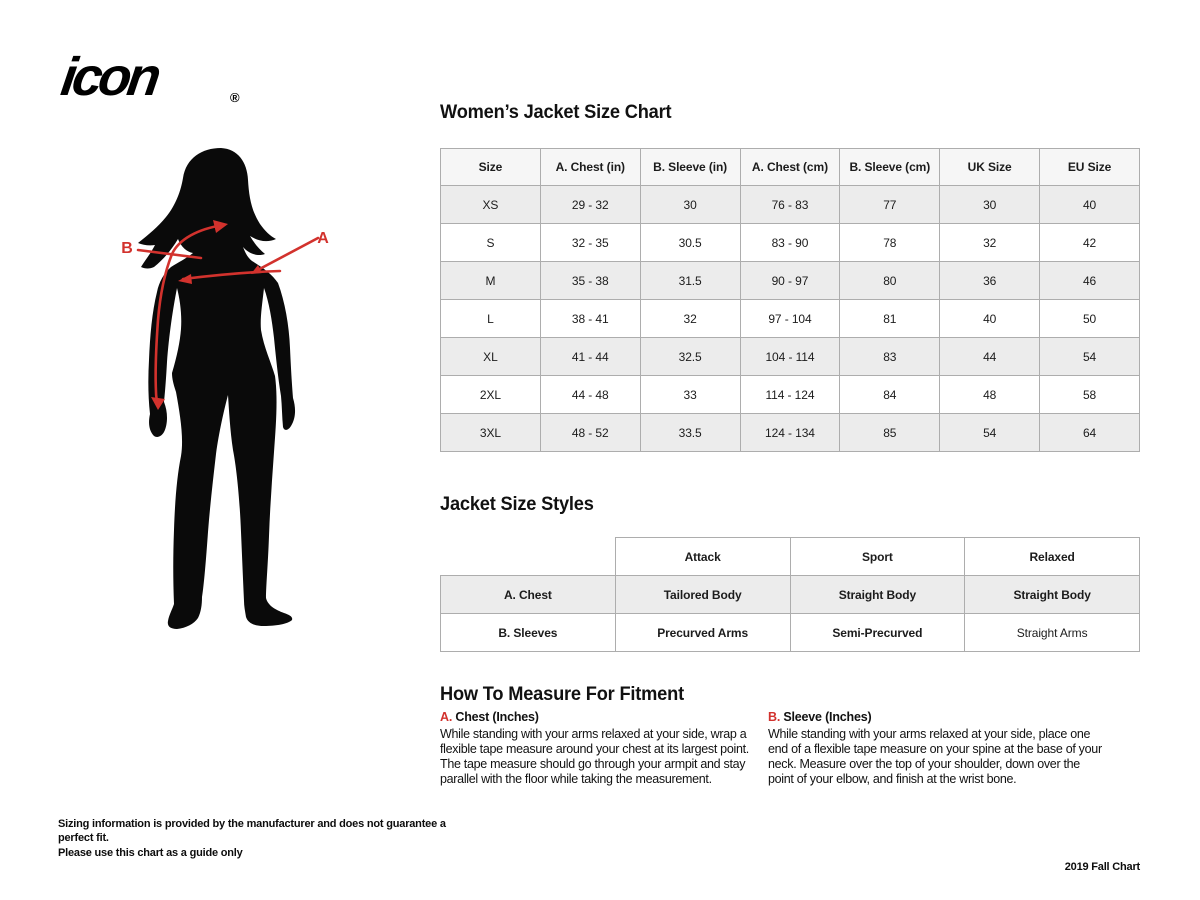  What do you see at coordinates (990, 167) in the screenshot?
I see `column-header: UK Size` at bounding box center [990, 167].